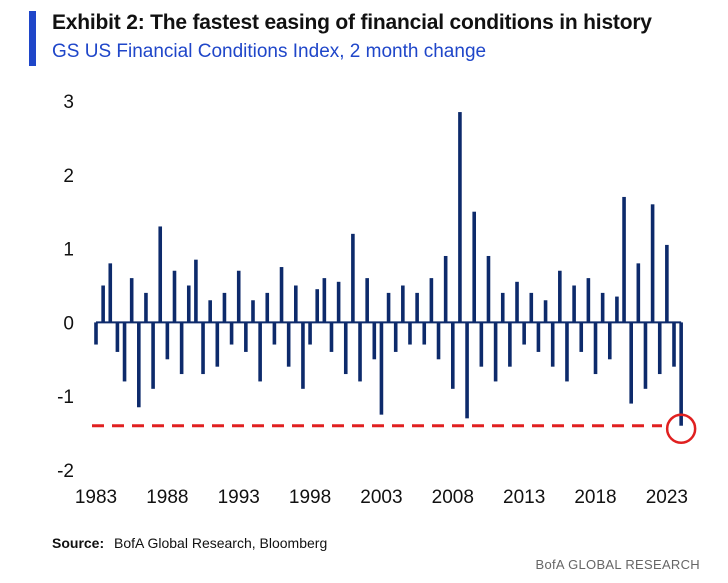 This screenshot has width=728, height=583. What do you see at coordinates (68, 102) in the screenshot?
I see `y-tick-label: 3` at bounding box center [68, 102].